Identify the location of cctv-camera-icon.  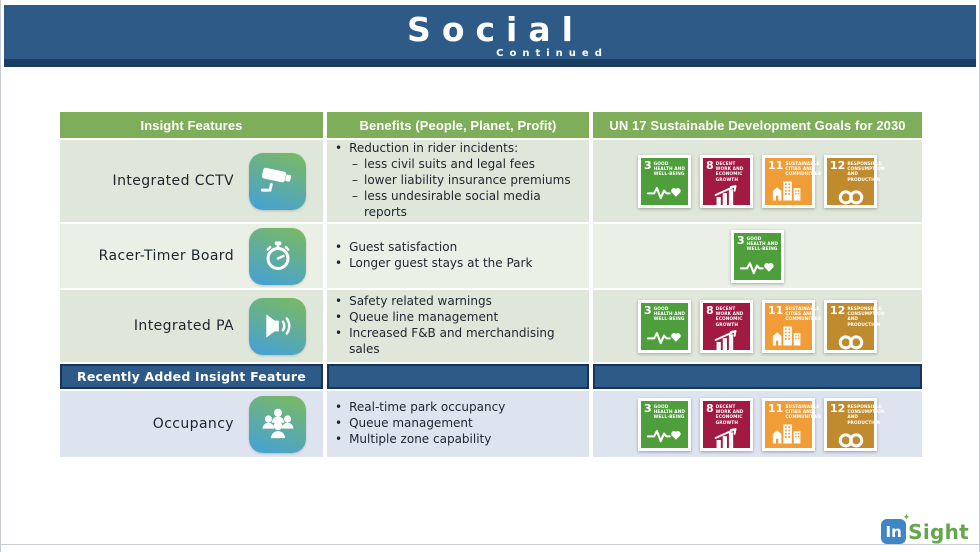
(277, 181).